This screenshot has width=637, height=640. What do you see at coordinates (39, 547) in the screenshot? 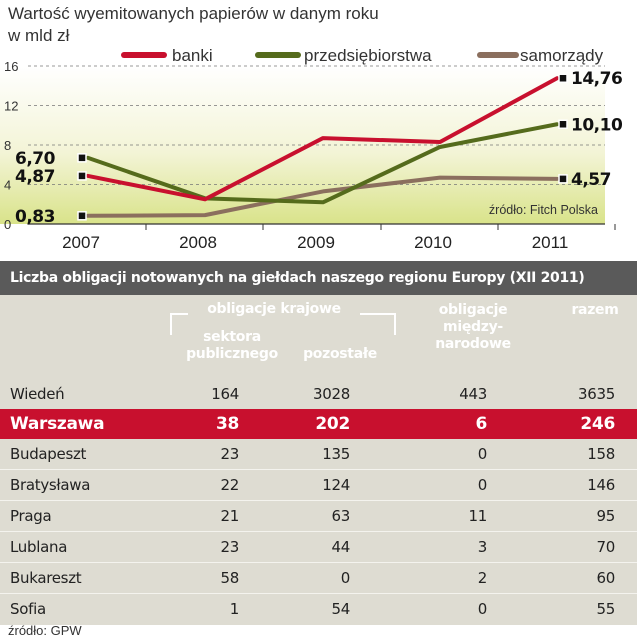
I see `cell-city: Lublana` at bounding box center [39, 547].